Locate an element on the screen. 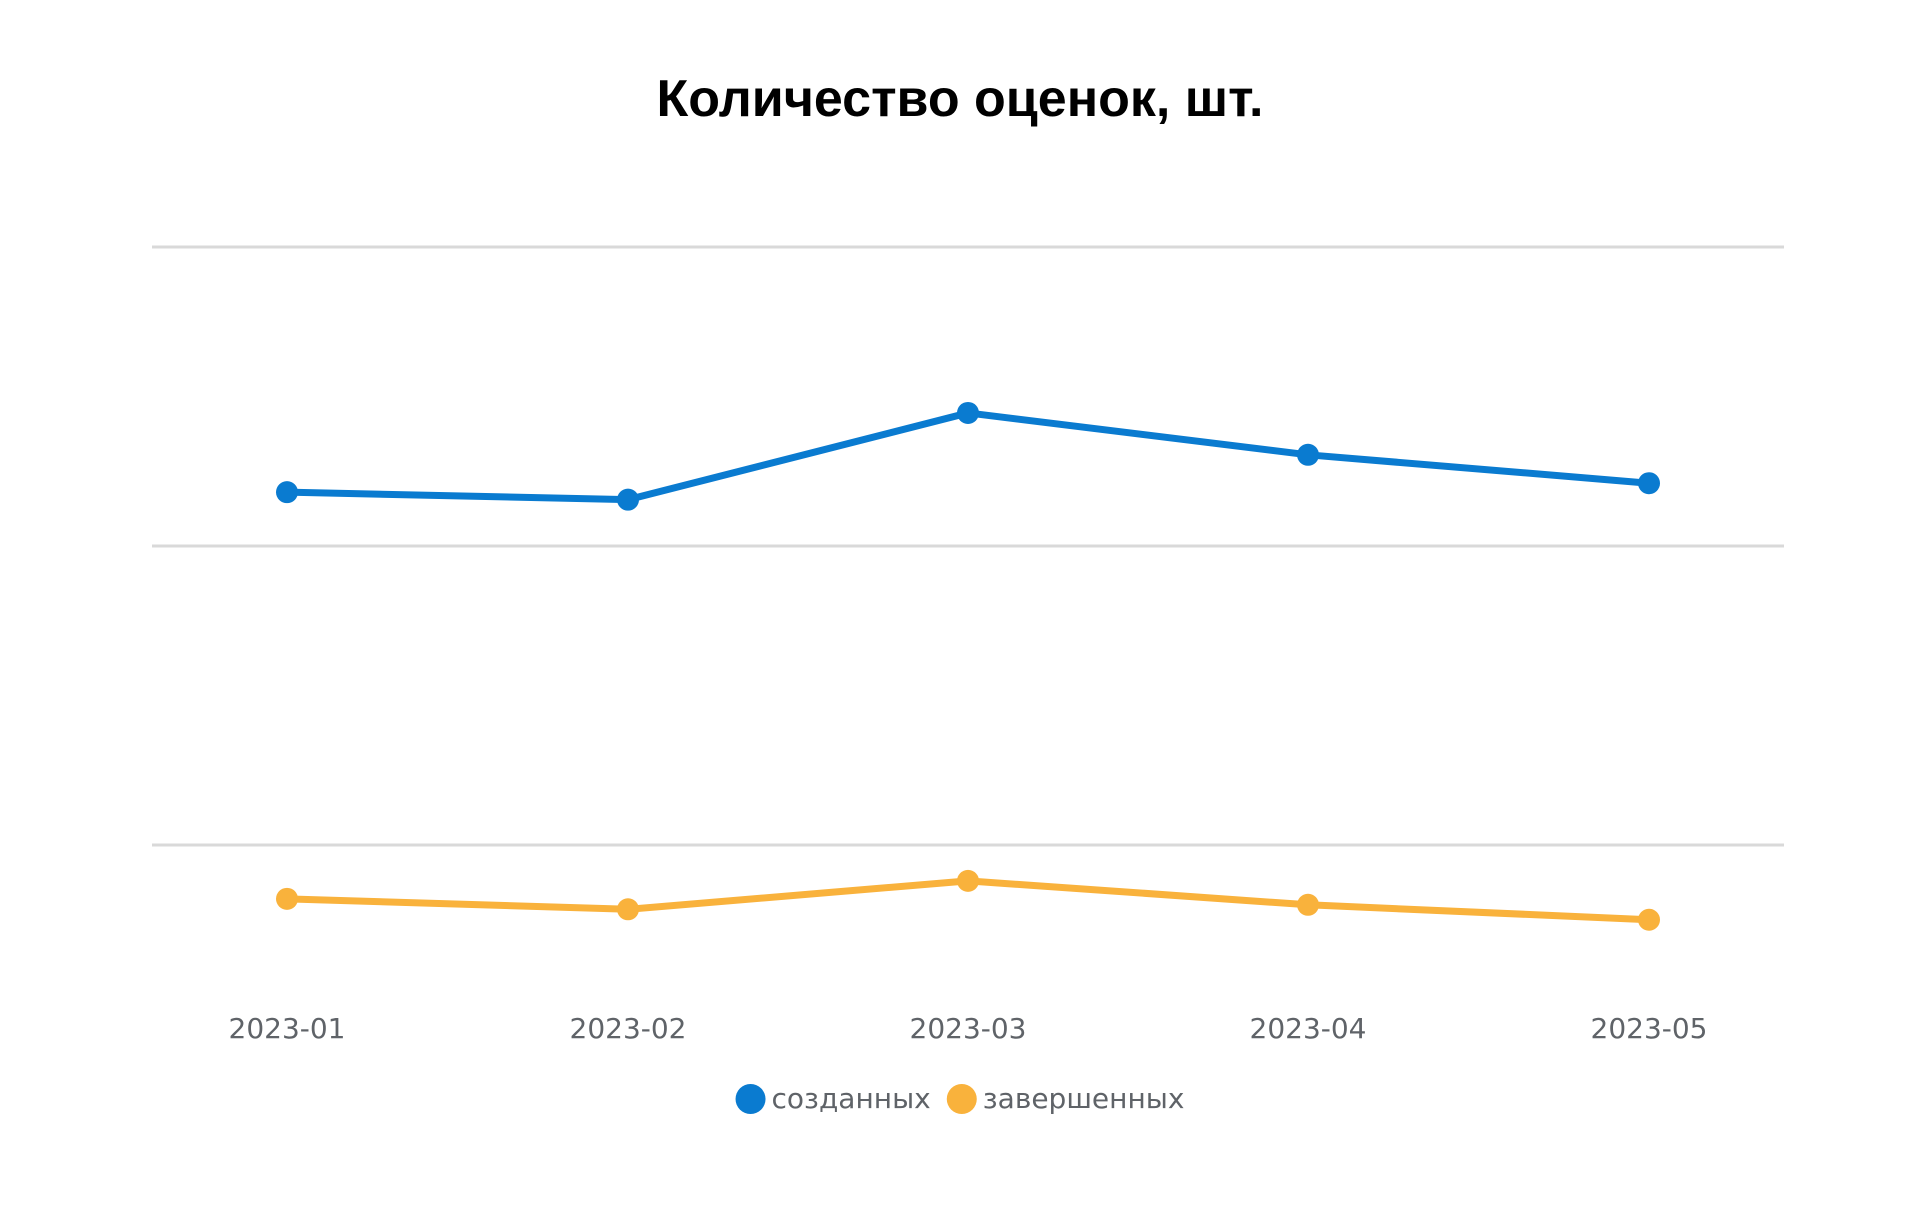 The height and width of the screenshot is (1205, 1919). legend: созданных завершенных is located at coordinates (960, 1098).